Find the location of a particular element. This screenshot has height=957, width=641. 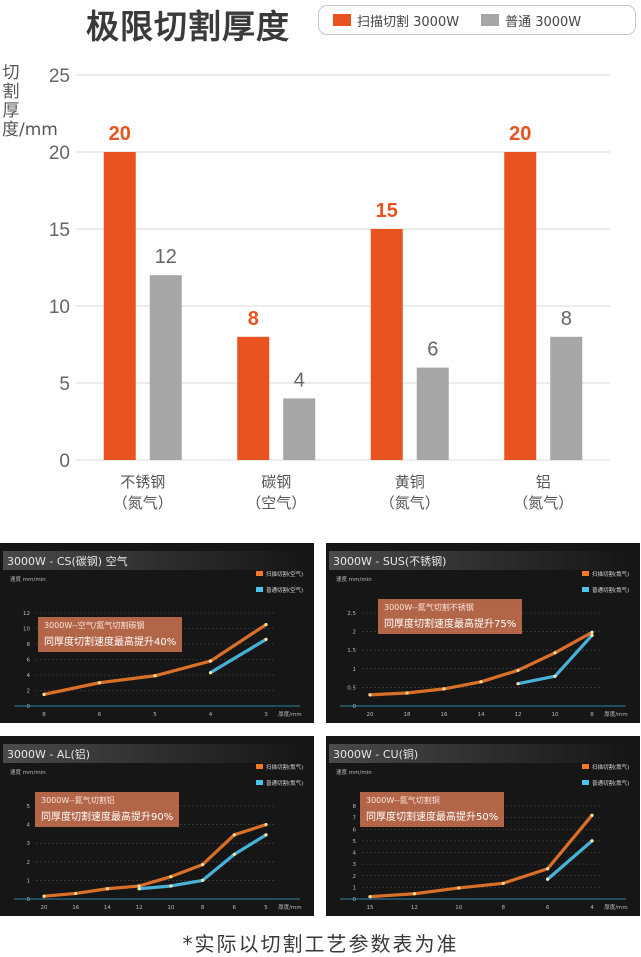

data-label-scan: 8 is located at coordinates (253, 319).